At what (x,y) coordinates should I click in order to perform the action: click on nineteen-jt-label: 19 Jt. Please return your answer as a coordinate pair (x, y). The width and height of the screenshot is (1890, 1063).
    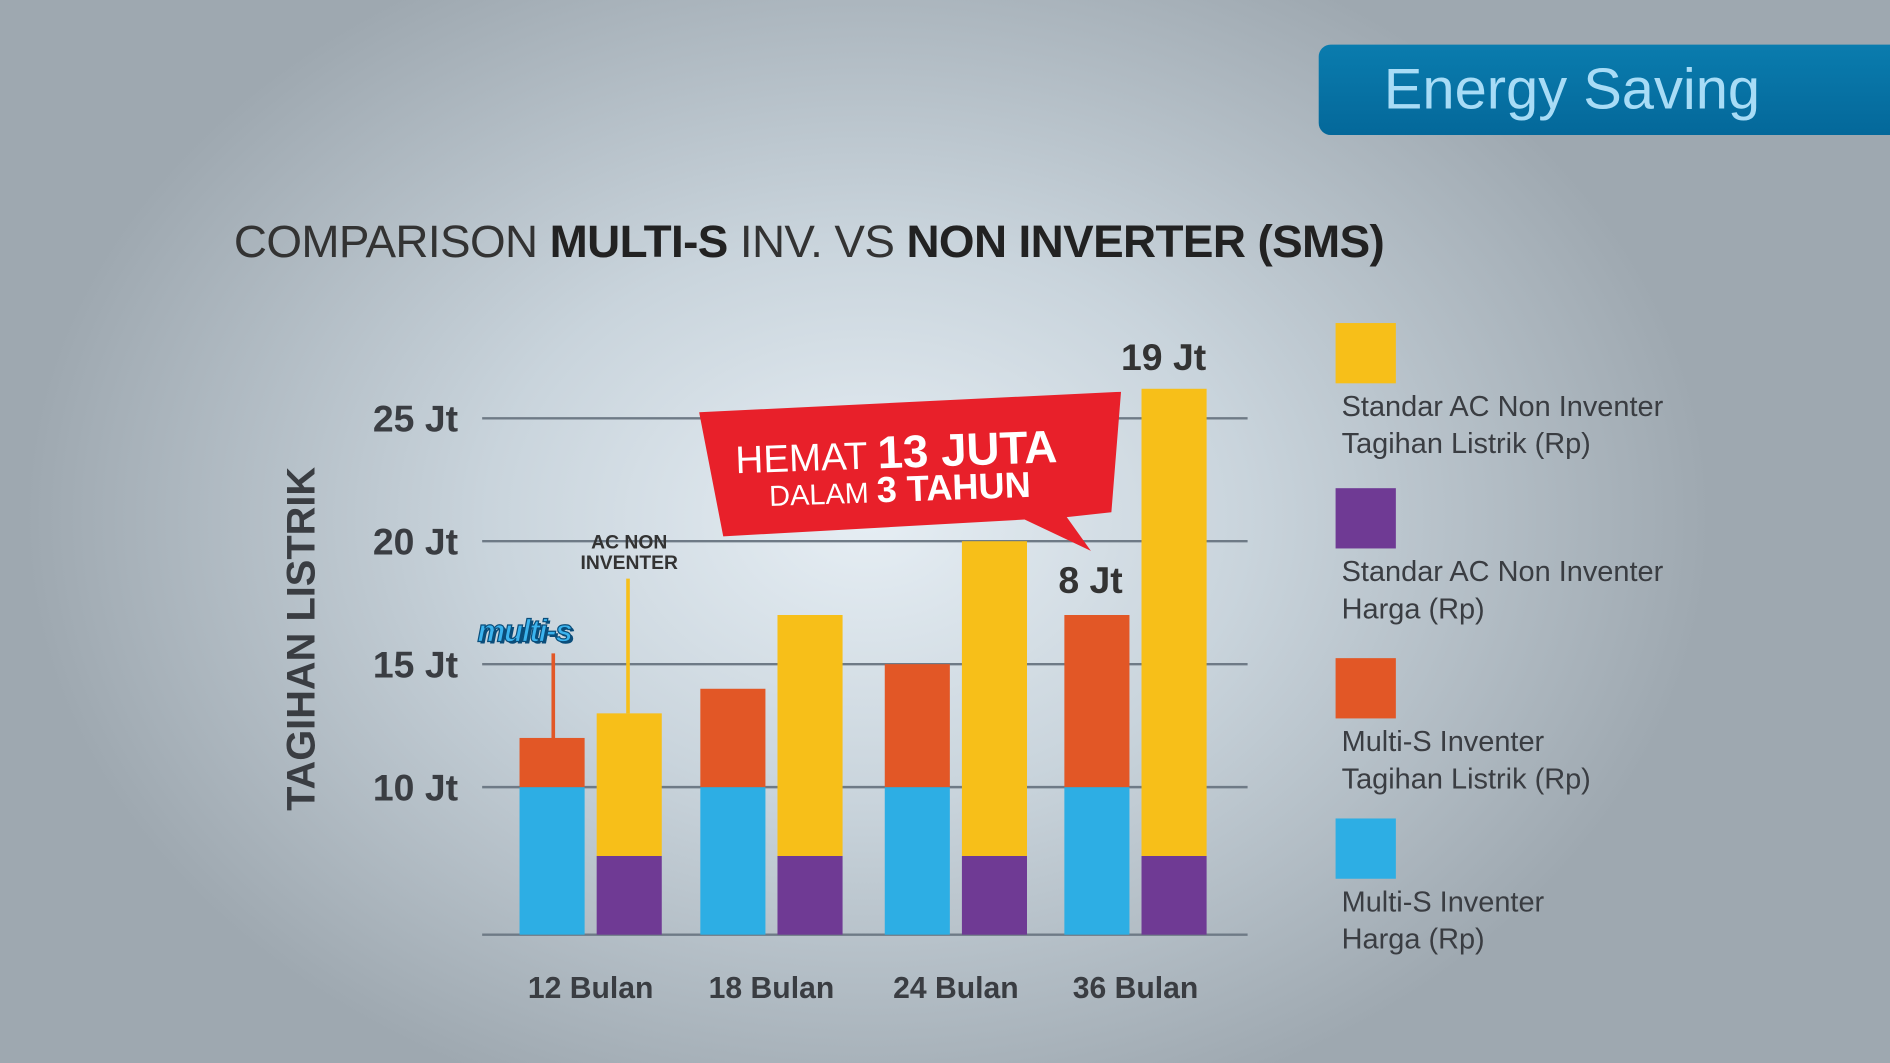
    Looking at the image, I should click on (1164, 357).